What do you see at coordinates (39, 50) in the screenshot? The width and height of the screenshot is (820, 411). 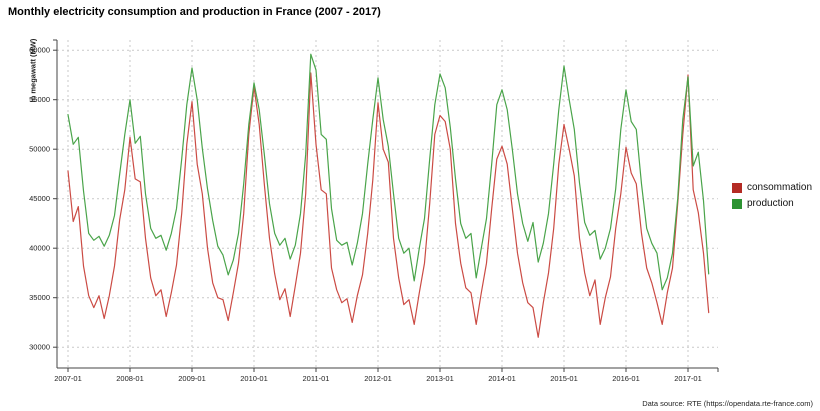 I see `y-tick-label: 60000` at bounding box center [39, 50].